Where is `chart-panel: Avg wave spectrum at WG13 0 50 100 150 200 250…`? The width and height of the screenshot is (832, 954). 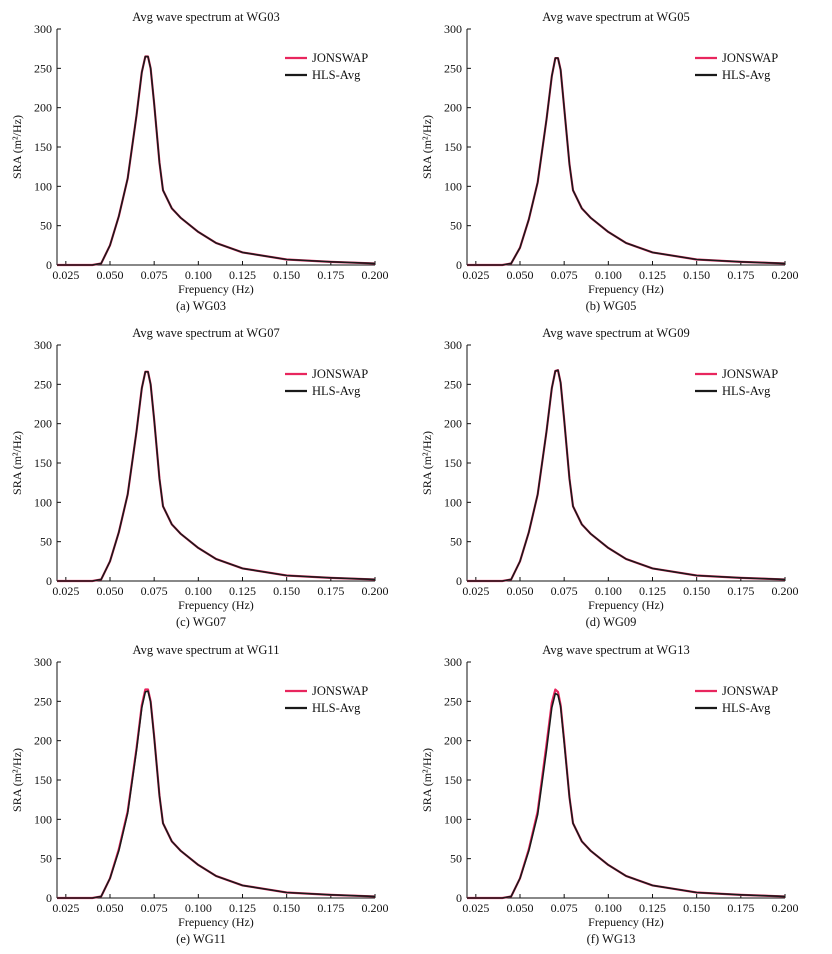 chart-panel: Avg wave spectrum at WG13 0 50 100 150 200 250… is located at coordinates (609, 794).